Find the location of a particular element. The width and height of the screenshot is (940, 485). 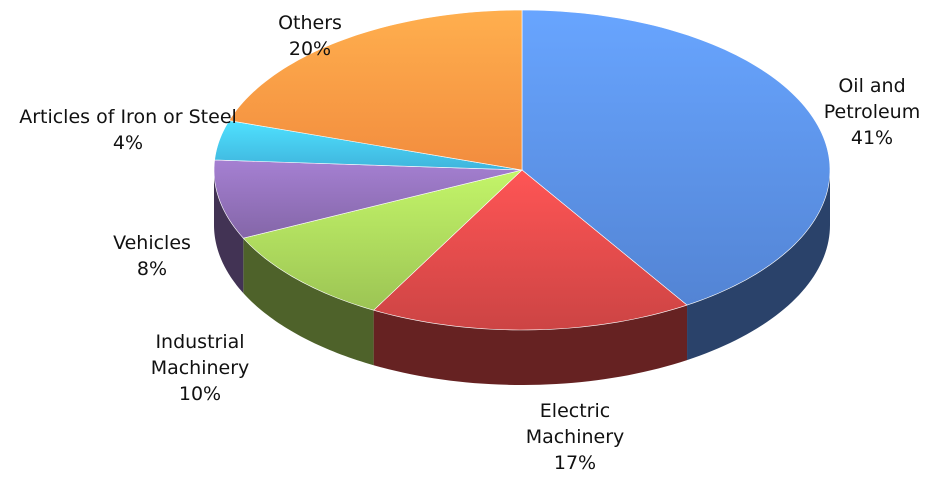

value-label: 41% is located at coordinates (872, 138).